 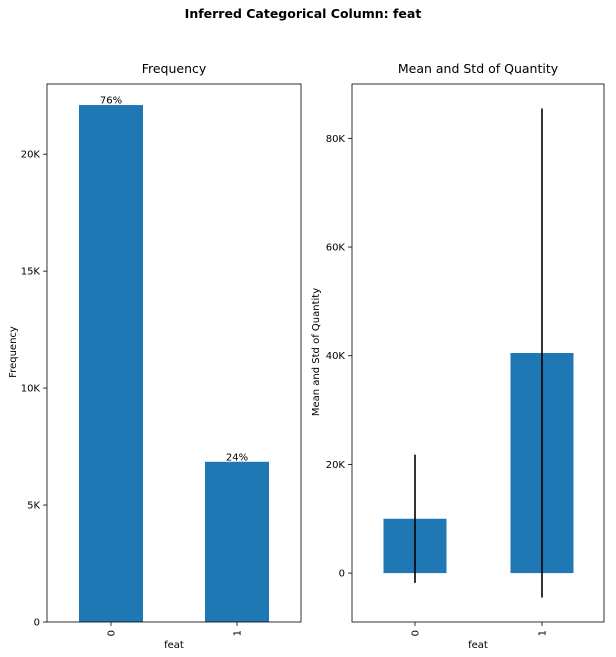 What do you see at coordinates (31, 389) in the screenshot?
I see `frequency-ytick-label: 10K` at bounding box center [31, 389].